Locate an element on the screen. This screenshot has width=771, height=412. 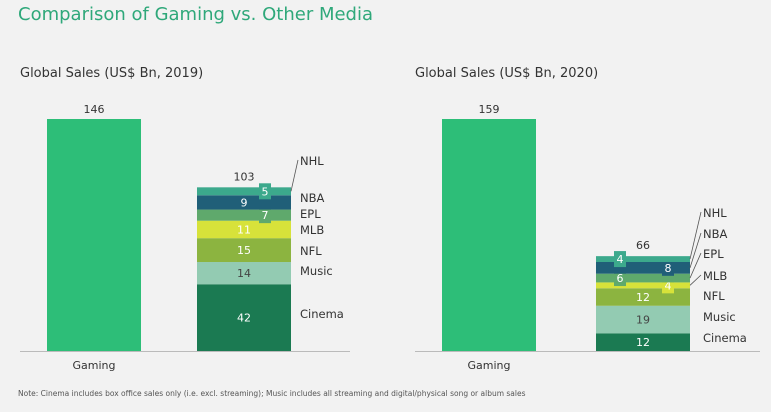
bar-segment-nfl is located at coordinates (244, 250).